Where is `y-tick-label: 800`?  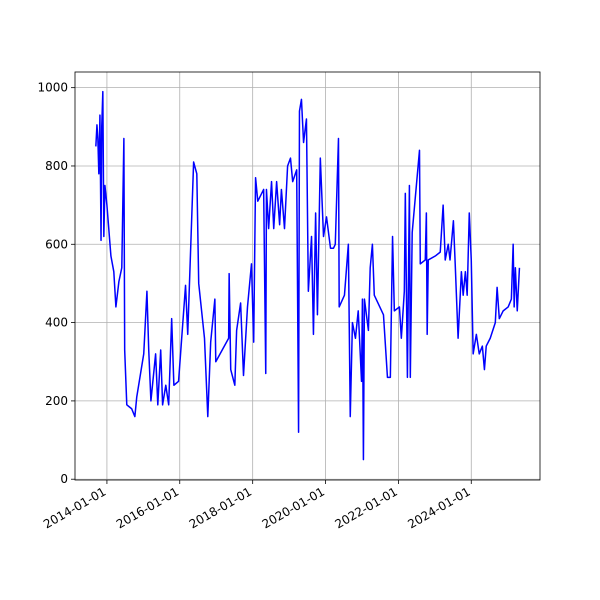 y-tick-label: 800 is located at coordinates (56, 166).